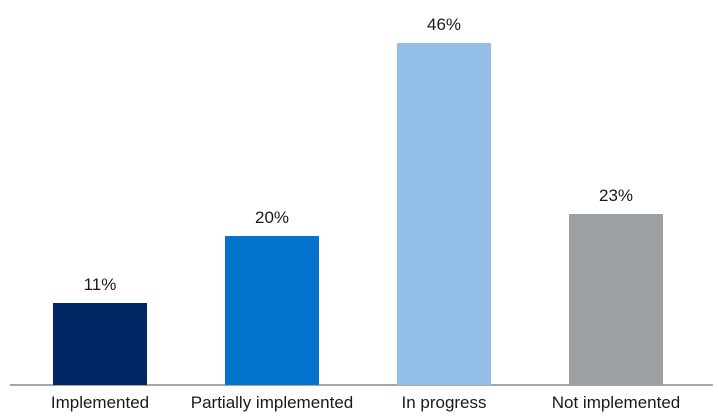 The image size is (718, 417). I want to click on bar-value-label-not-implemented: 23%, so click(616, 195).